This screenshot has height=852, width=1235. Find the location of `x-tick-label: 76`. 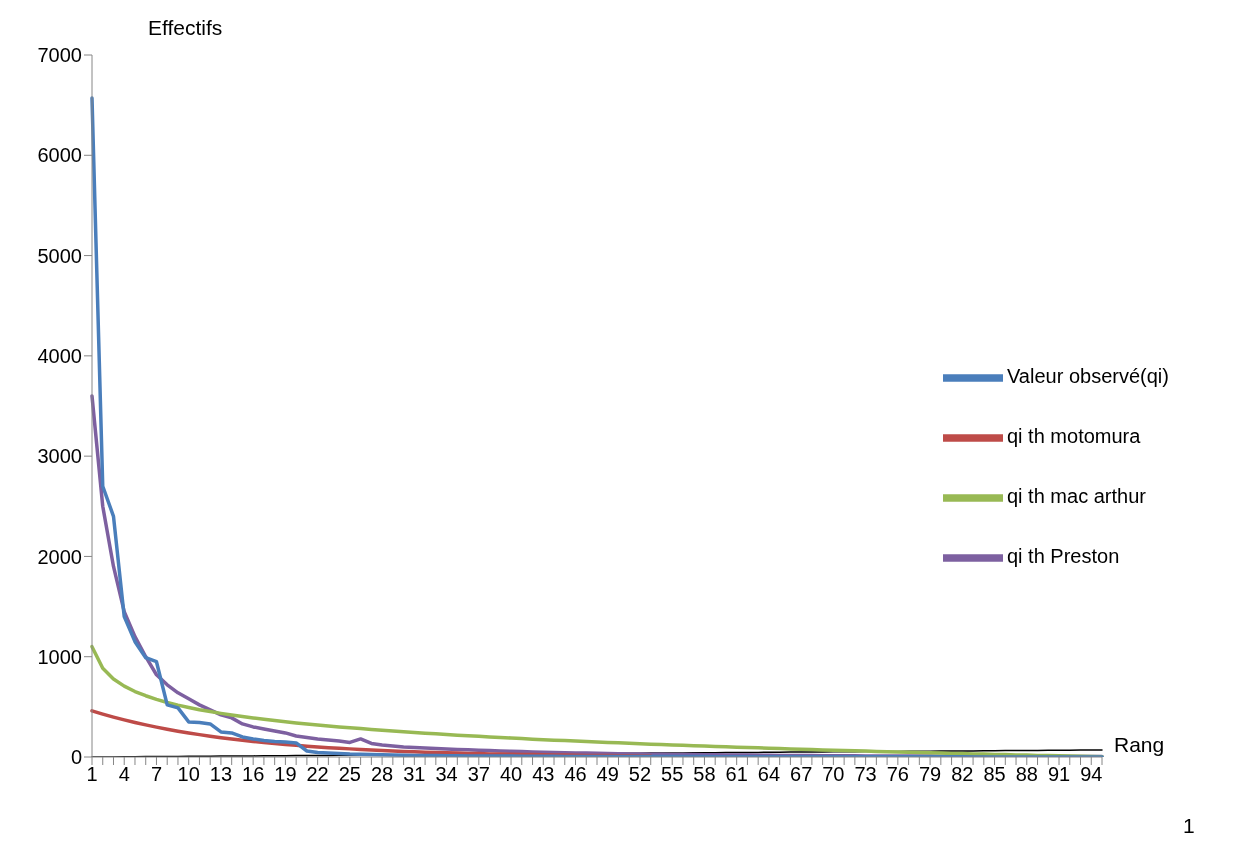

x-tick-label: 76 is located at coordinates (897, 774).